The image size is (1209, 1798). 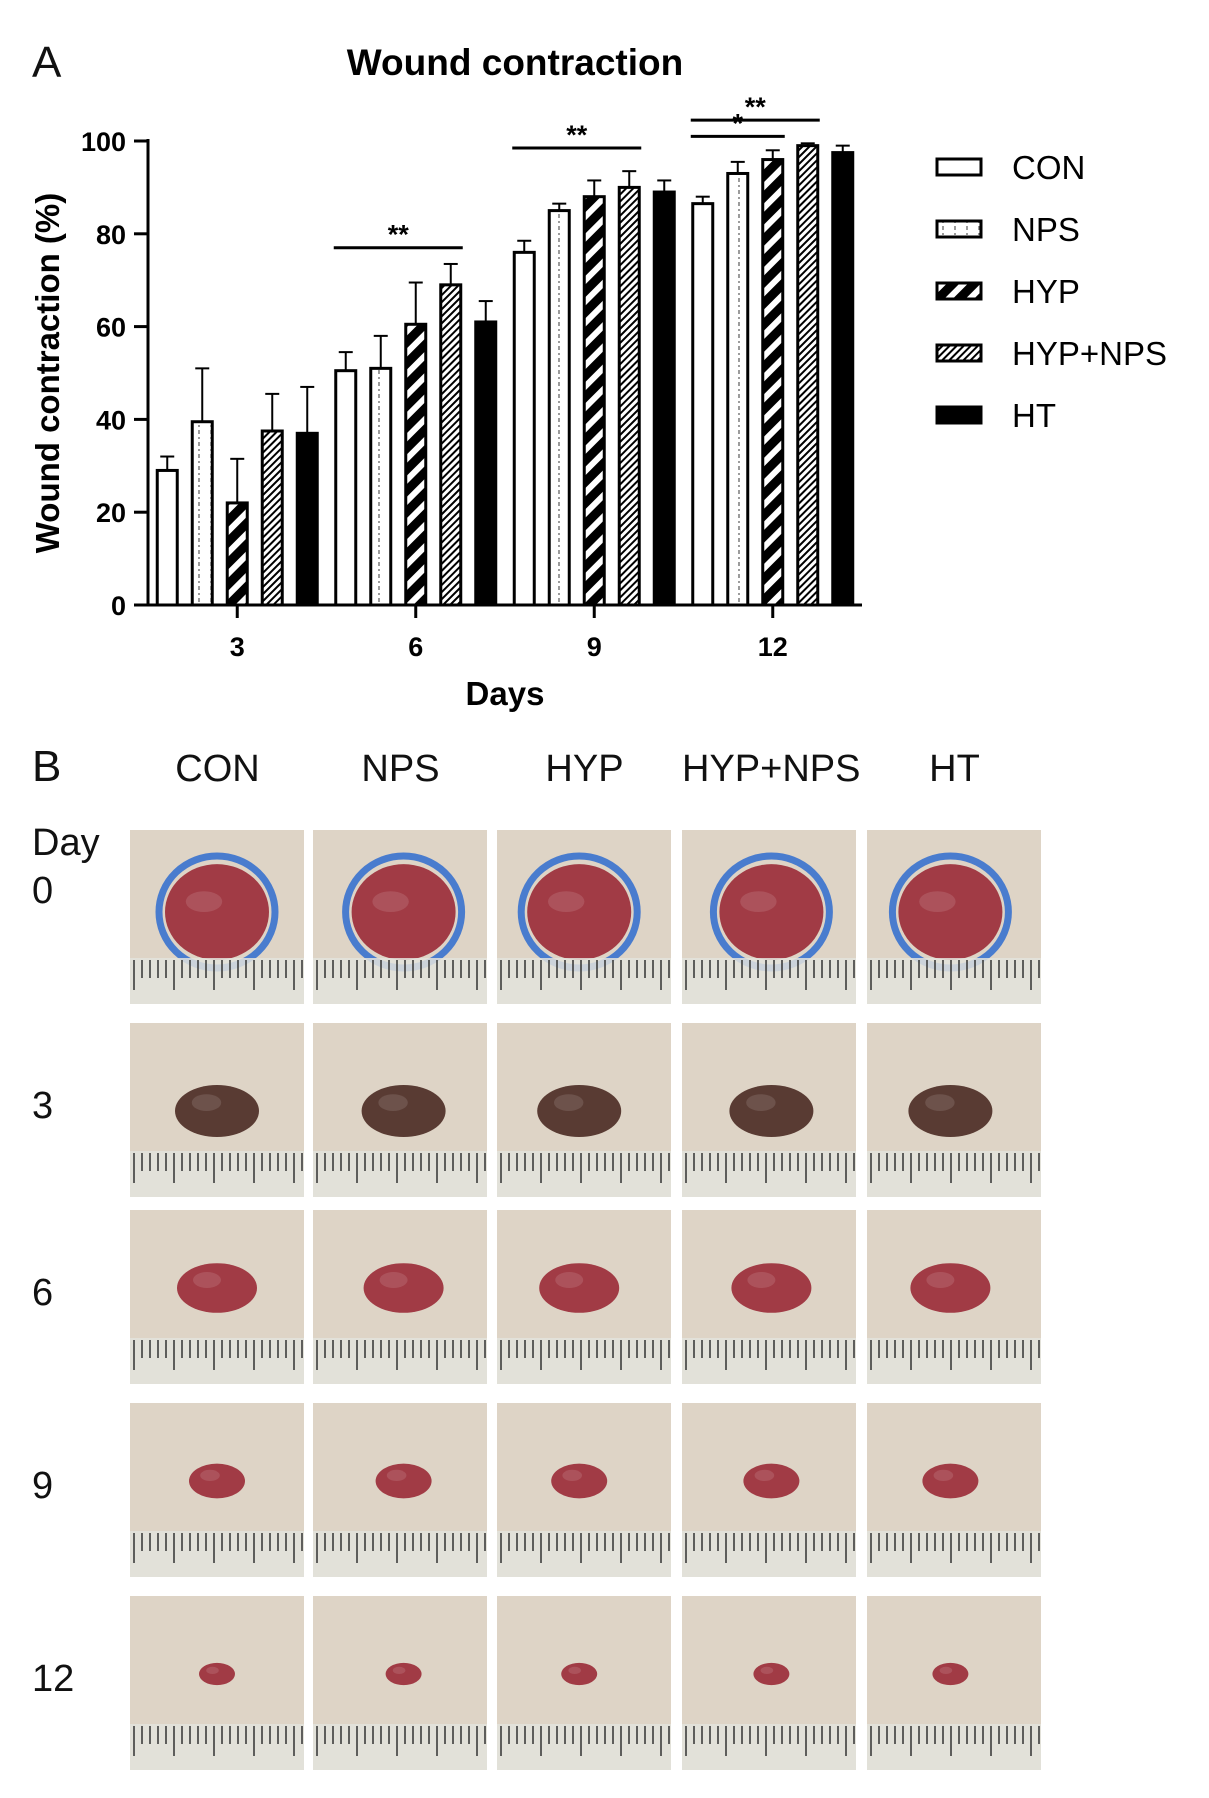 I want to click on legend-label: HT, so click(x=1034, y=415).